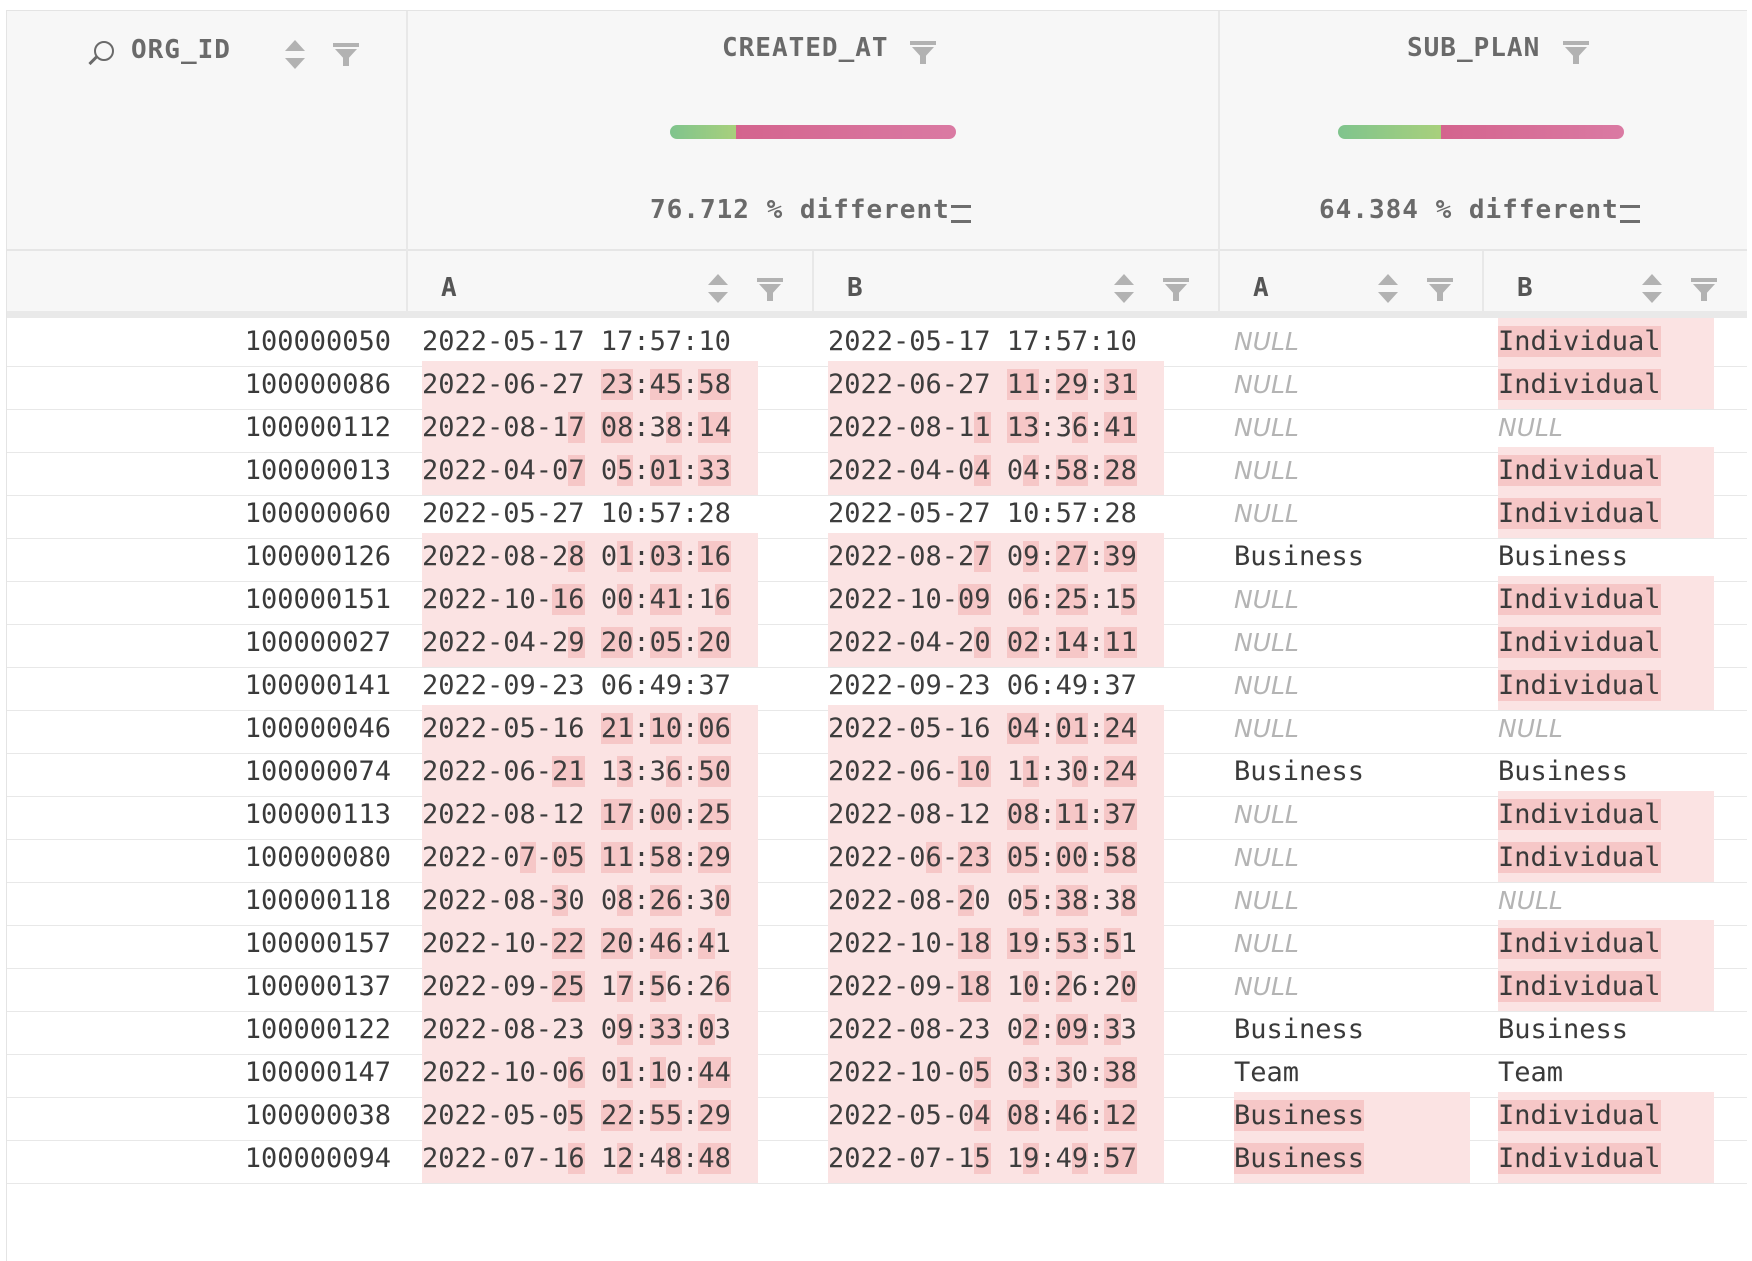 This screenshot has width=1752, height=1261. What do you see at coordinates (181, 50) in the screenshot?
I see `org-id-label: ORG_ID` at bounding box center [181, 50].